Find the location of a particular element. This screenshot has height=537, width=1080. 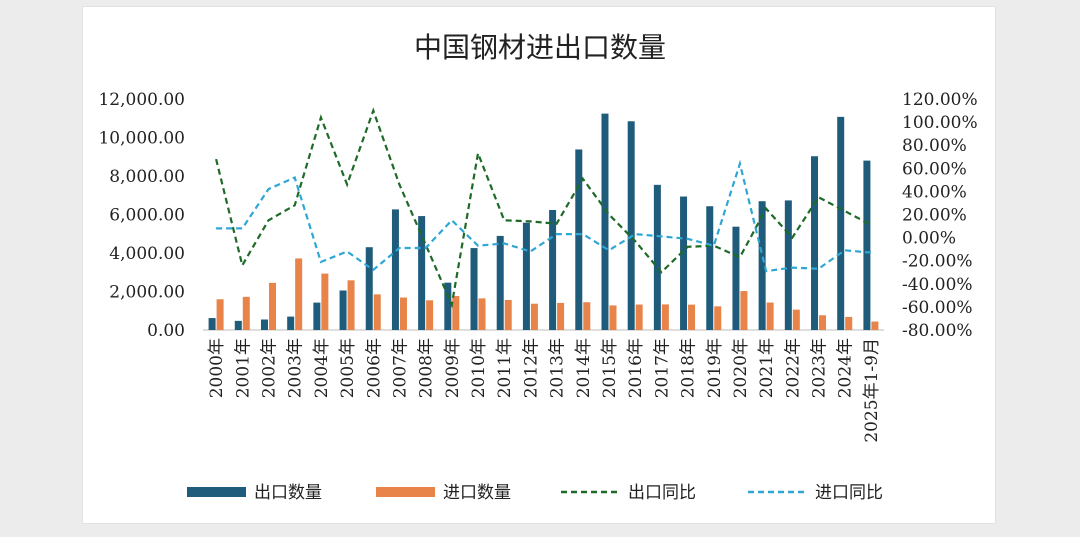

right-tick-label: -20.00% is located at coordinates (937, 262).